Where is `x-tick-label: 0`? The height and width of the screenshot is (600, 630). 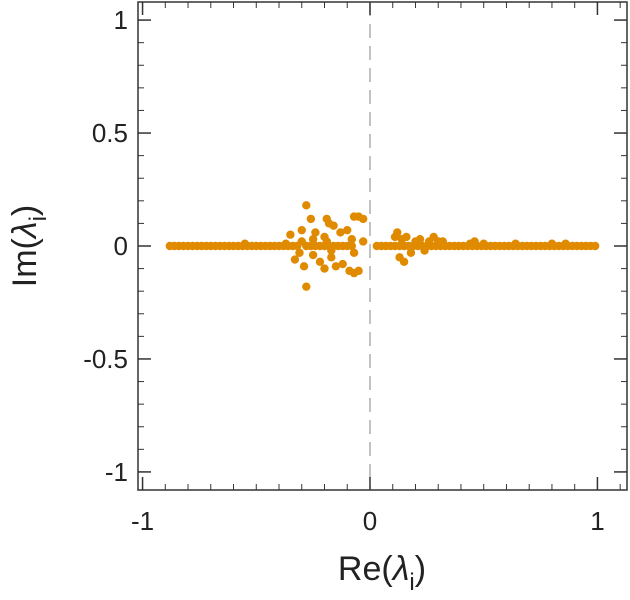
x-tick-label: 0 is located at coordinates (370, 521).